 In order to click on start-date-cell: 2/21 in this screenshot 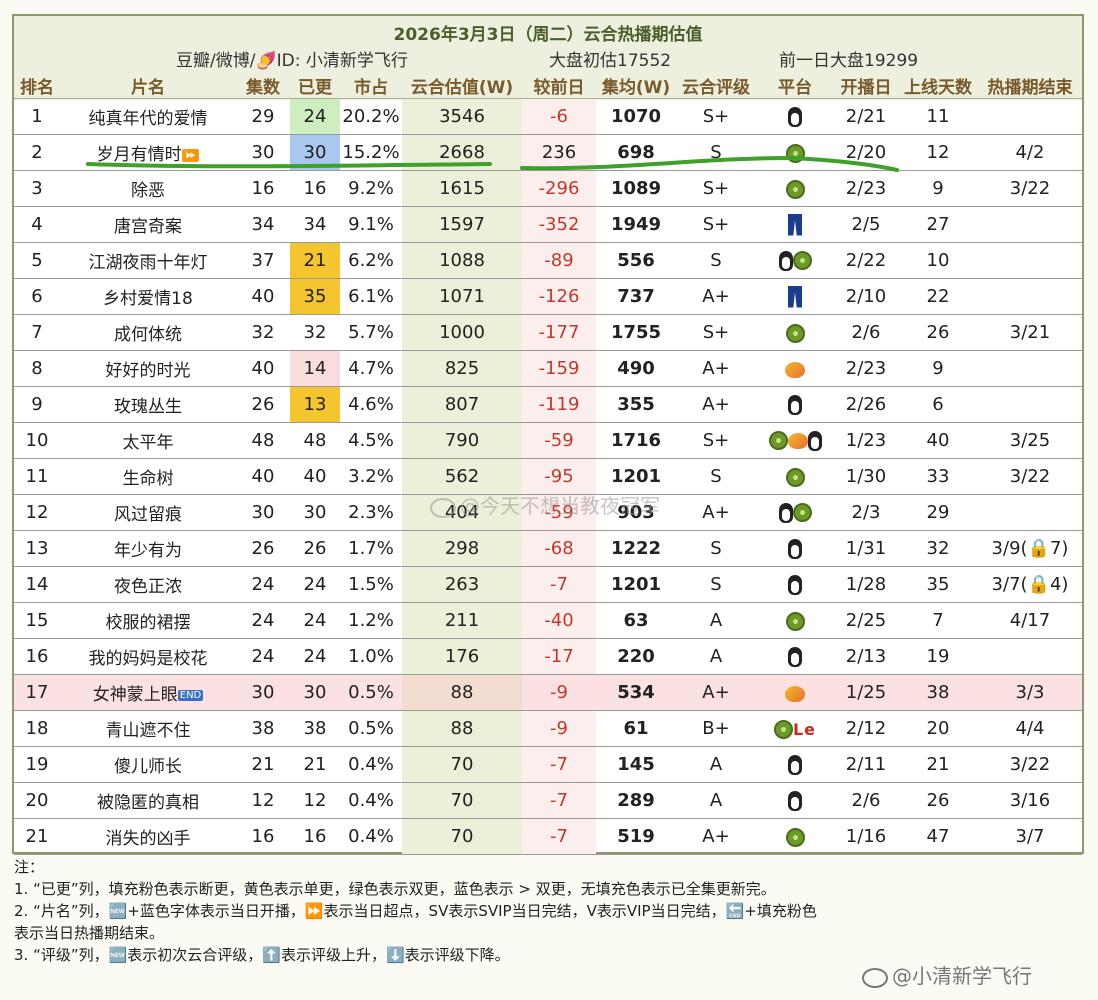, I will do `click(866, 116)`.